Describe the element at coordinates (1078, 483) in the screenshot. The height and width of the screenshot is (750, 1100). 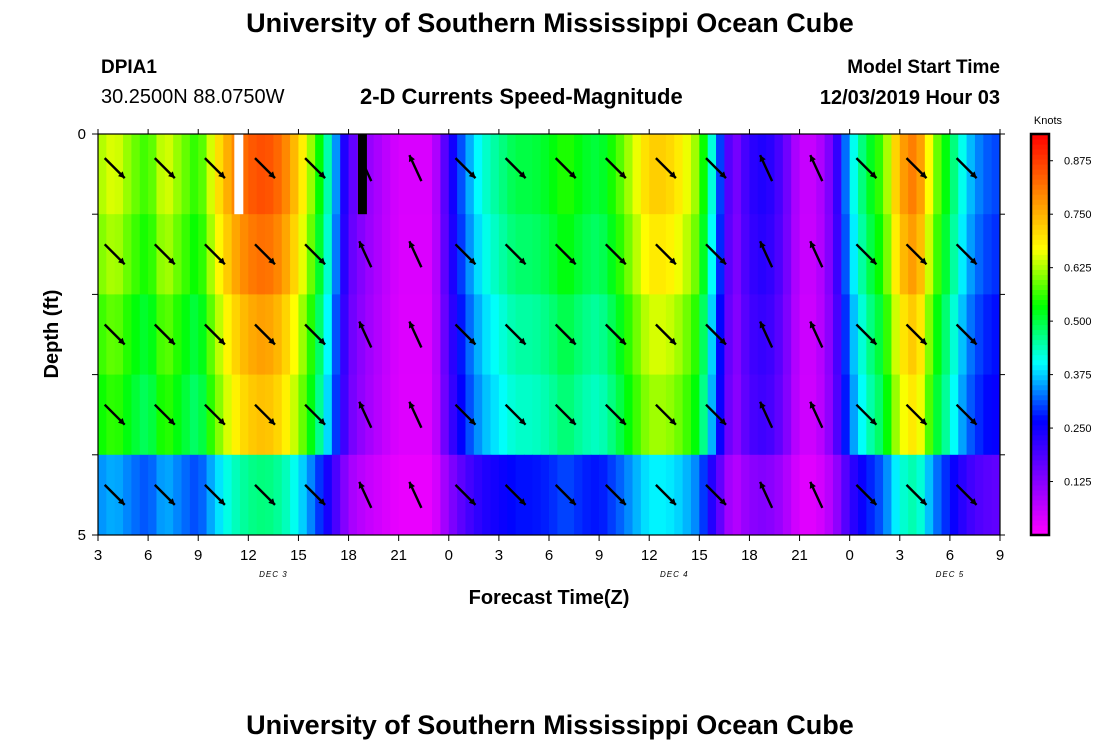
I see `colorbar-tick-label: 0.125` at that location.